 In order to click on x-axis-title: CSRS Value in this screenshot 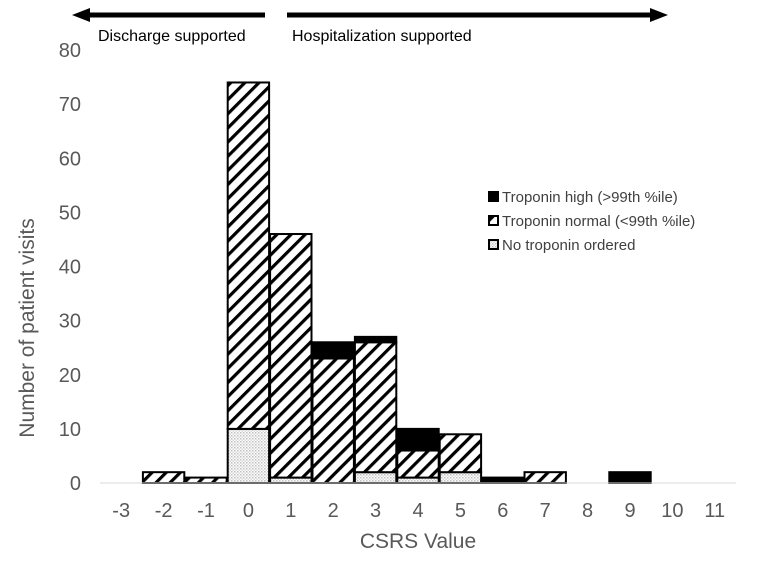, I will do `click(418, 541)`.